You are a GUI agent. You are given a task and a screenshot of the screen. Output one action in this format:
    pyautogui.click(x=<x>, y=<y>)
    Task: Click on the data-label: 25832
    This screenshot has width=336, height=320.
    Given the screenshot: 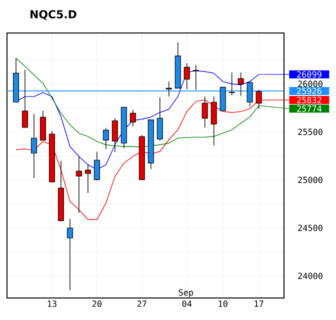 What is the action you would take?
    pyautogui.click(x=309, y=100)
    